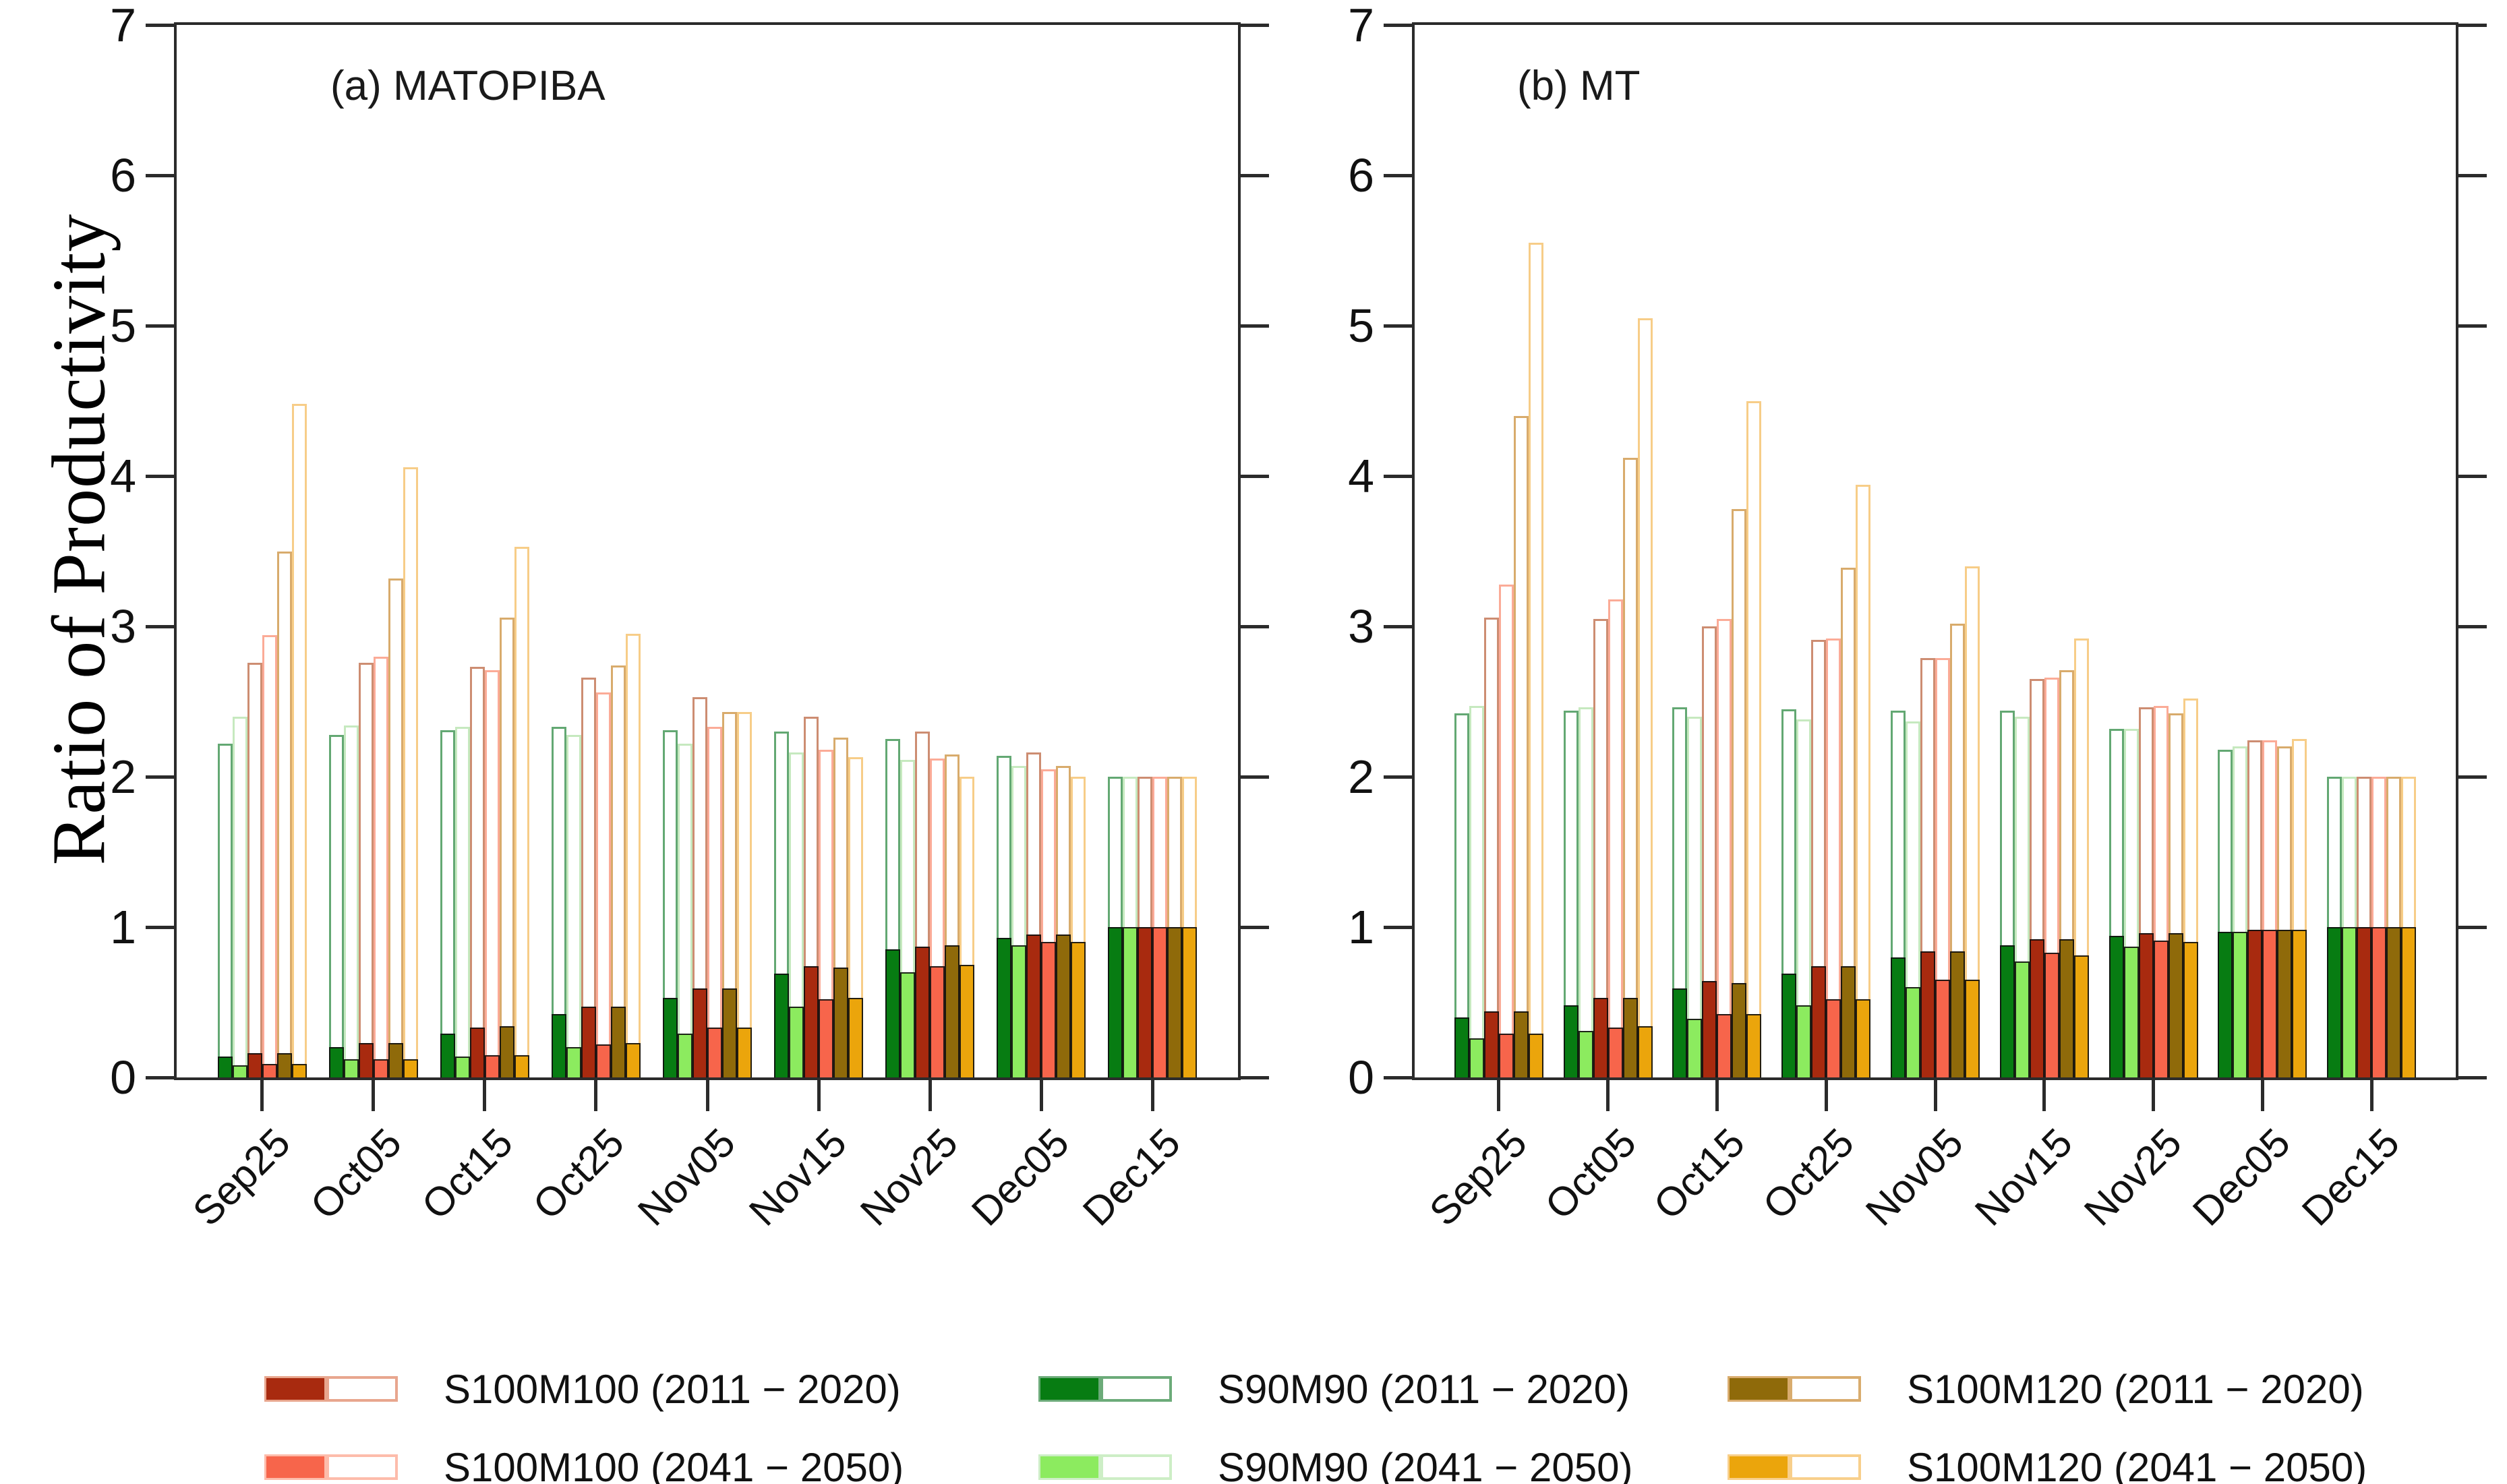  Describe the element at coordinates (462, 902) in the screenshot. I see `bar-hollow-s90m90-oct15` at that location.